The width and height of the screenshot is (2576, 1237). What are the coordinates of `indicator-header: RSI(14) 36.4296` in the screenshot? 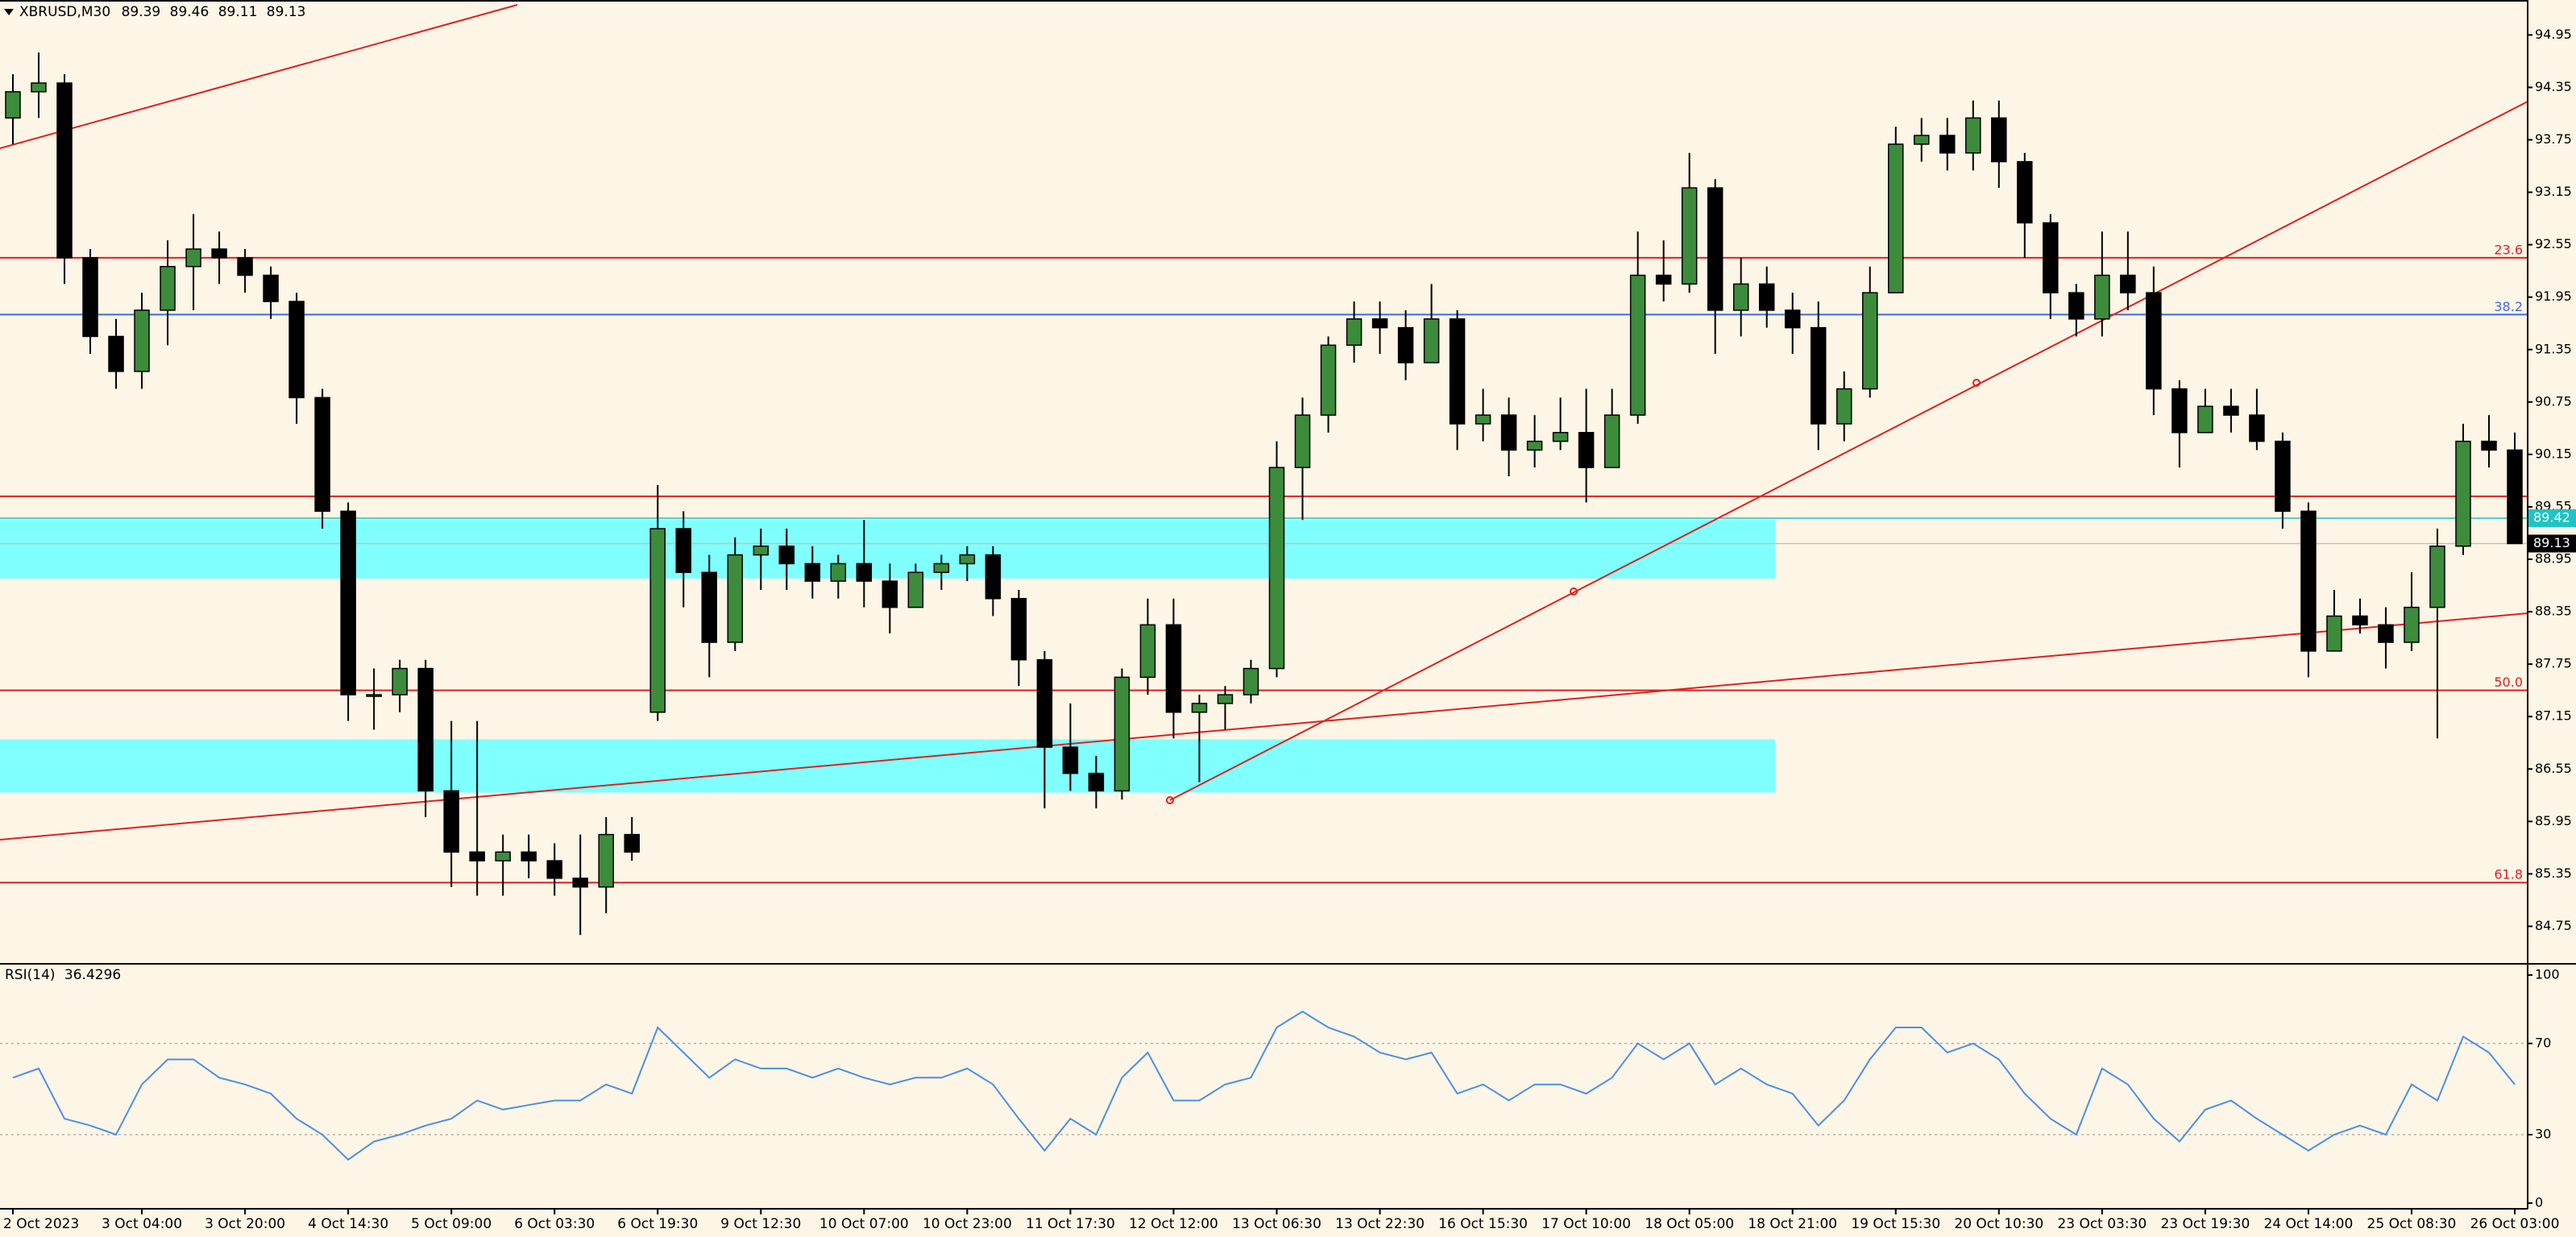 It's located at (63, 975).